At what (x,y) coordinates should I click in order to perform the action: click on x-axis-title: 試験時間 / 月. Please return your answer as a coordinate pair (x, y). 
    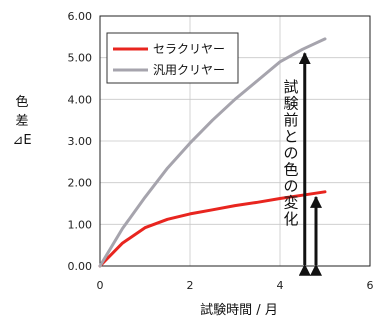
    Looking at the image, I should click on (239, 310).